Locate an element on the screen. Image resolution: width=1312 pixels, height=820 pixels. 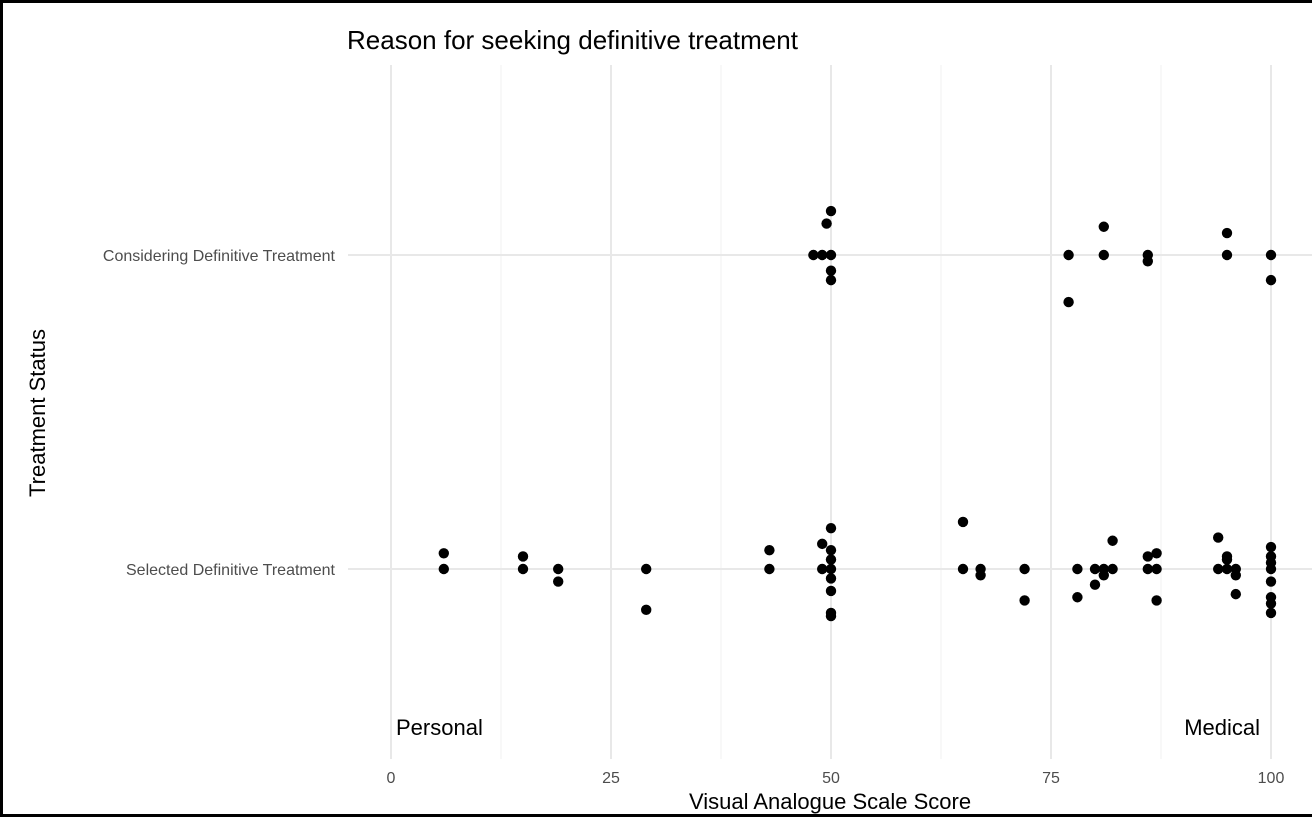
x-tick-label: 25 is located at coordinates (611, 778).